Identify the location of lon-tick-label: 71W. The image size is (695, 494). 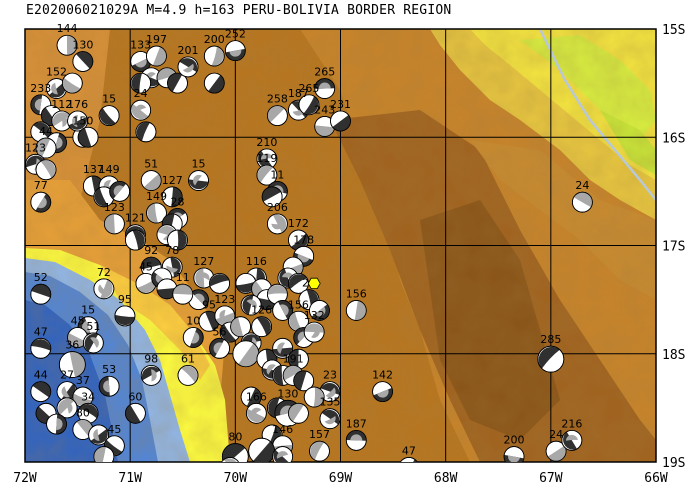
(130, 478).